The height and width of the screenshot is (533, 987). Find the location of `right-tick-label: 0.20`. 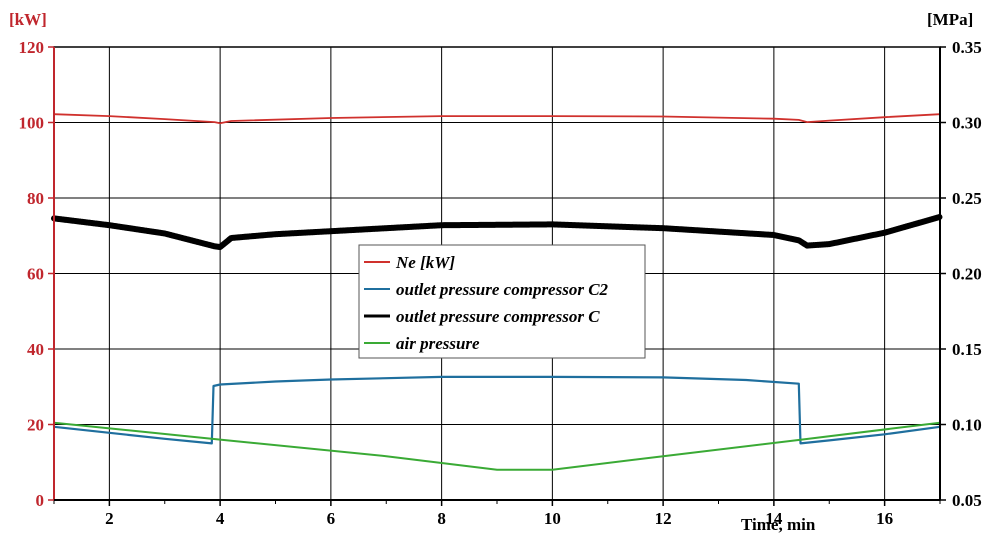

right-tick-label: 0.20 is located at coordinates (967, 274).